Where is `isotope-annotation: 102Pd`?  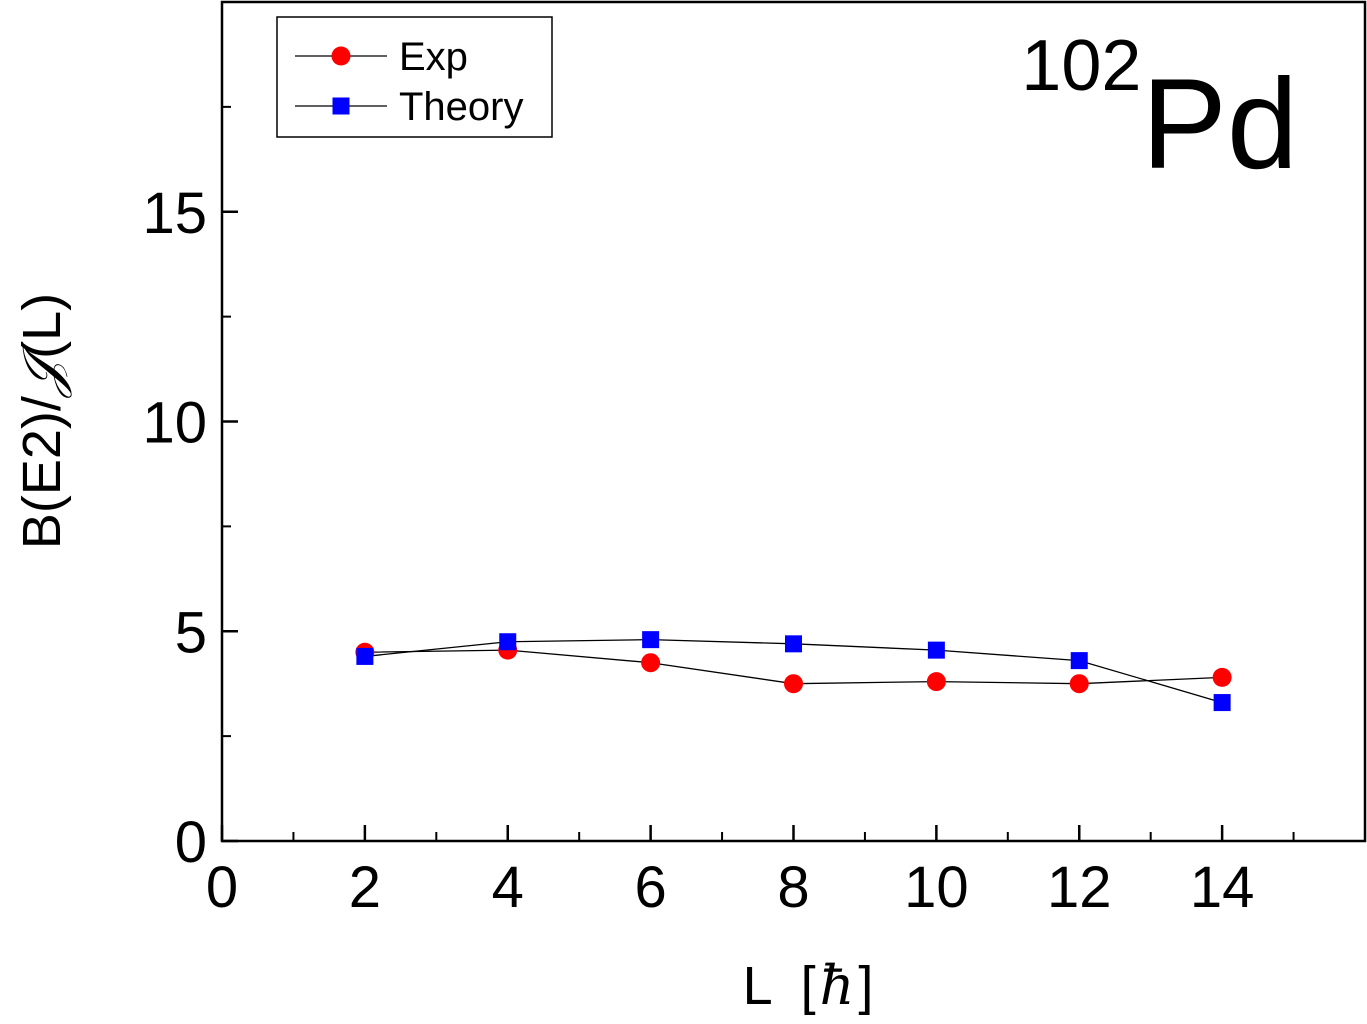 isotope-annotation: 102Pd is located at coordinates (1159, 111).